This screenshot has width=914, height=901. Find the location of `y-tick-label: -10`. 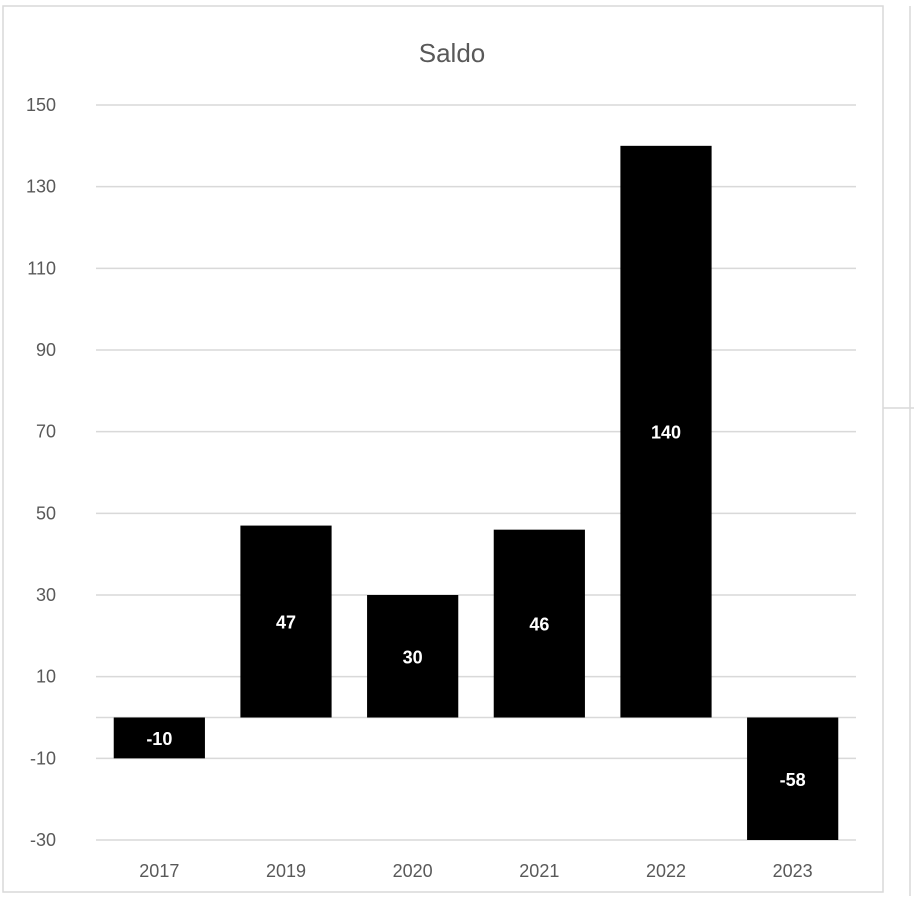

y-tick-label: -10 is located at coordinates (43, 758).